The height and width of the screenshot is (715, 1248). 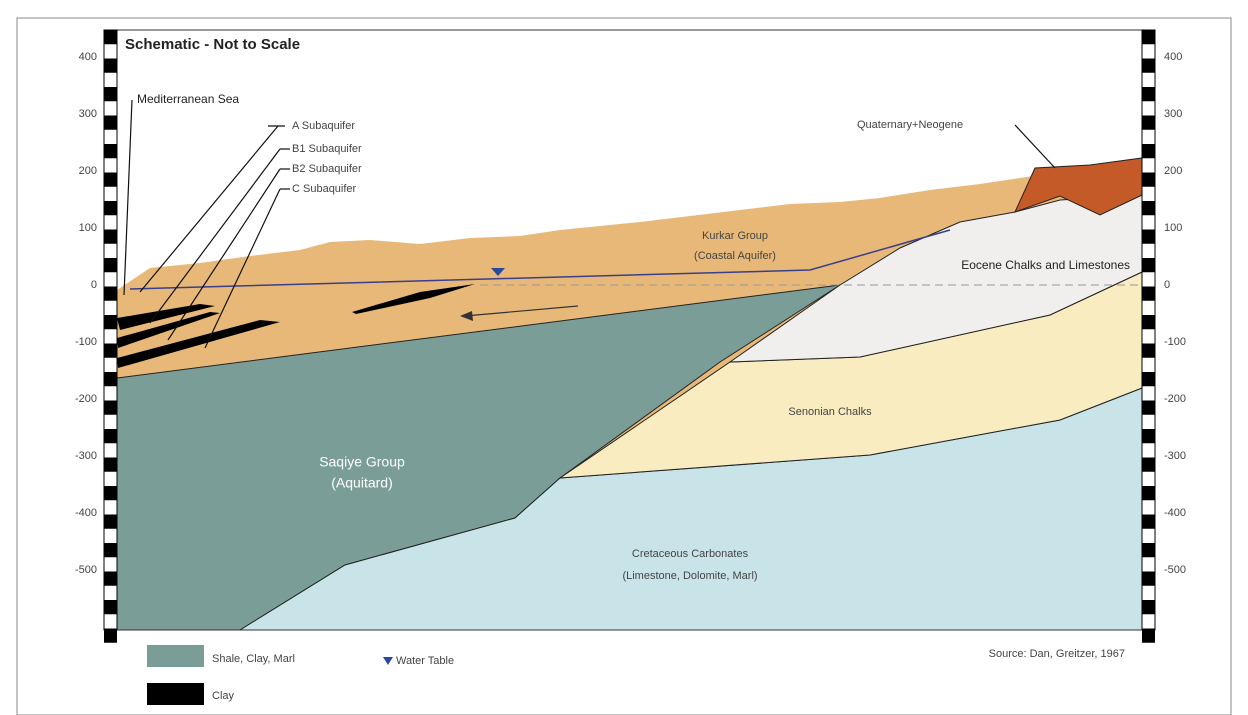 What do you see at coordinates (466, 316) in the screenshot?
I see `flow-arrowhead` at bounding box center [466, 316].